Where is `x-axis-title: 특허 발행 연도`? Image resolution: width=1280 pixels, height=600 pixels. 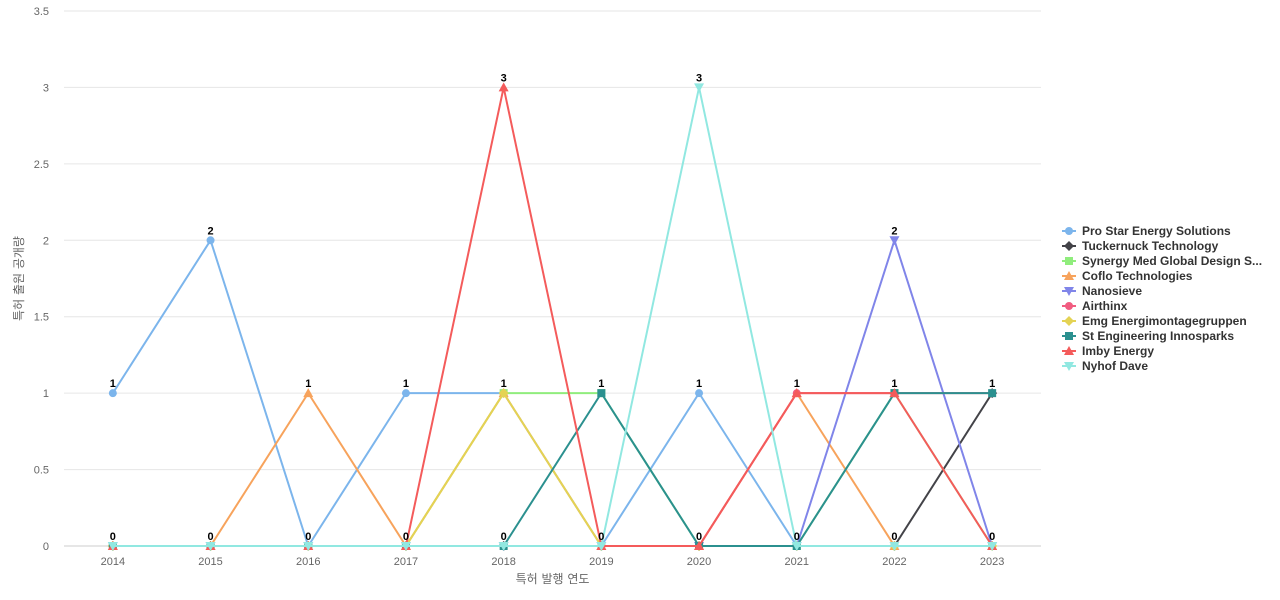 x-axis-title: 특허 발행 연도 is located at coordinates (553, 578).